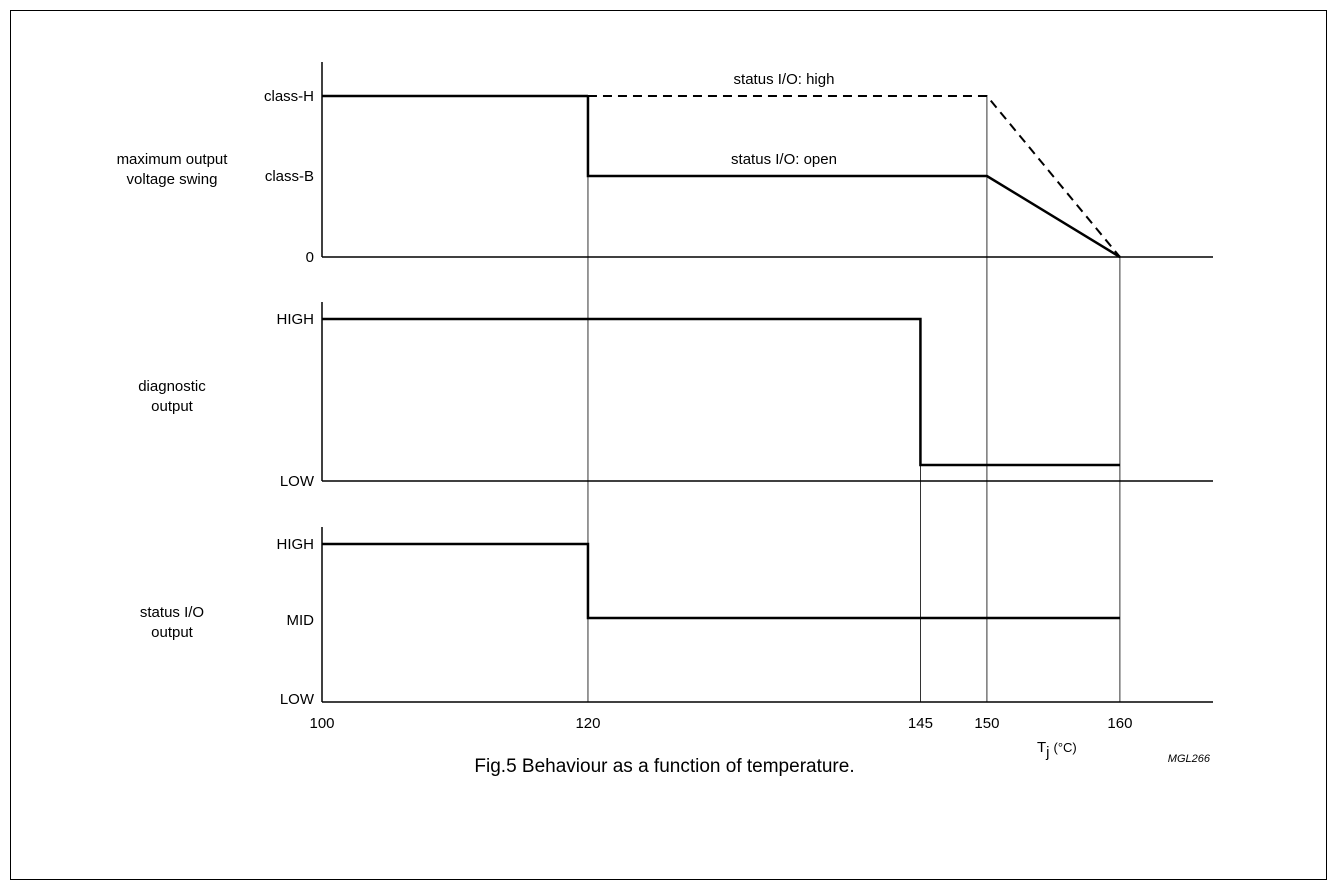 Image resolution: width=1329 pixels, height=880 pixels. I want to click on status-io-output-line, so click(721, 581).